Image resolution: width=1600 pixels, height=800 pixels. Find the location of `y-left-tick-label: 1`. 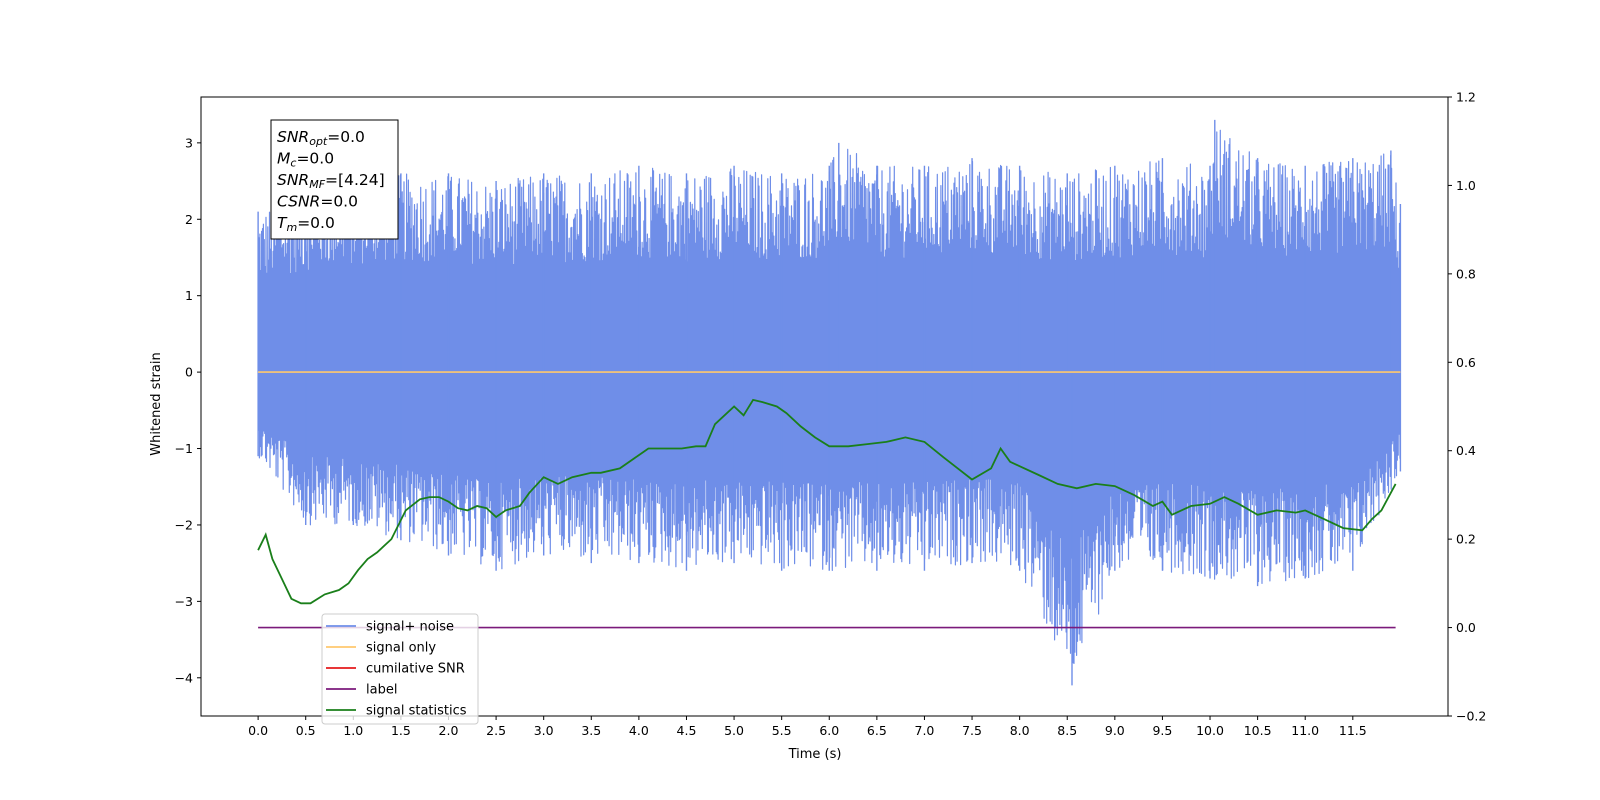

y-left-tick-label: 1 is located at coordinates (189, 295).